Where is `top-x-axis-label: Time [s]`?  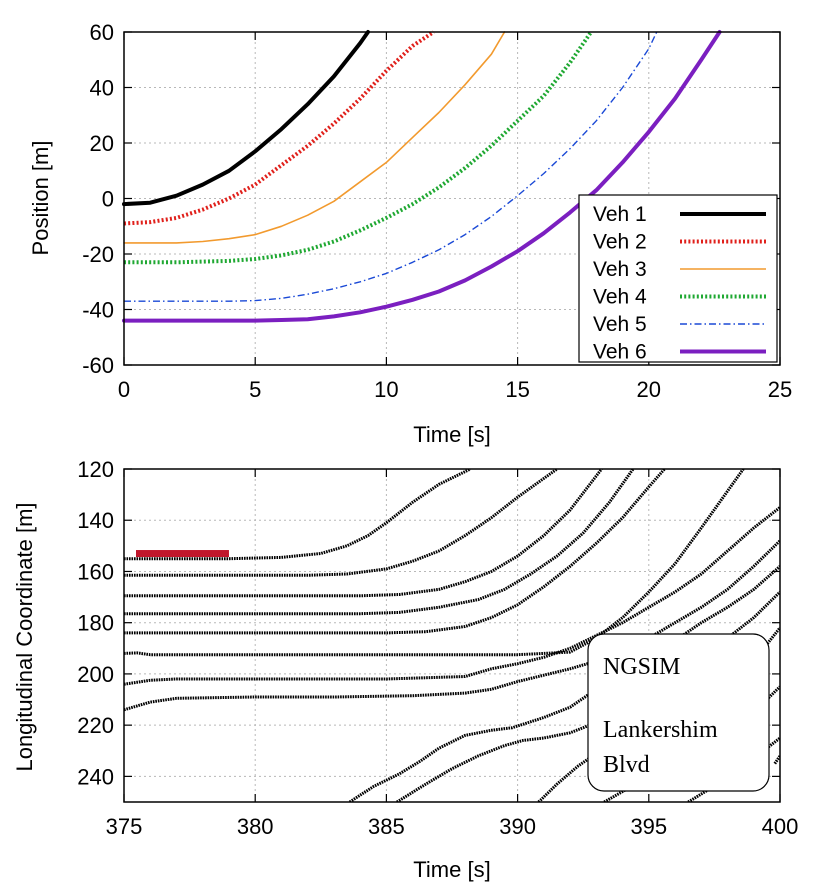 top-x-axis-label: Time [s] is located at coordinates (451, 434).